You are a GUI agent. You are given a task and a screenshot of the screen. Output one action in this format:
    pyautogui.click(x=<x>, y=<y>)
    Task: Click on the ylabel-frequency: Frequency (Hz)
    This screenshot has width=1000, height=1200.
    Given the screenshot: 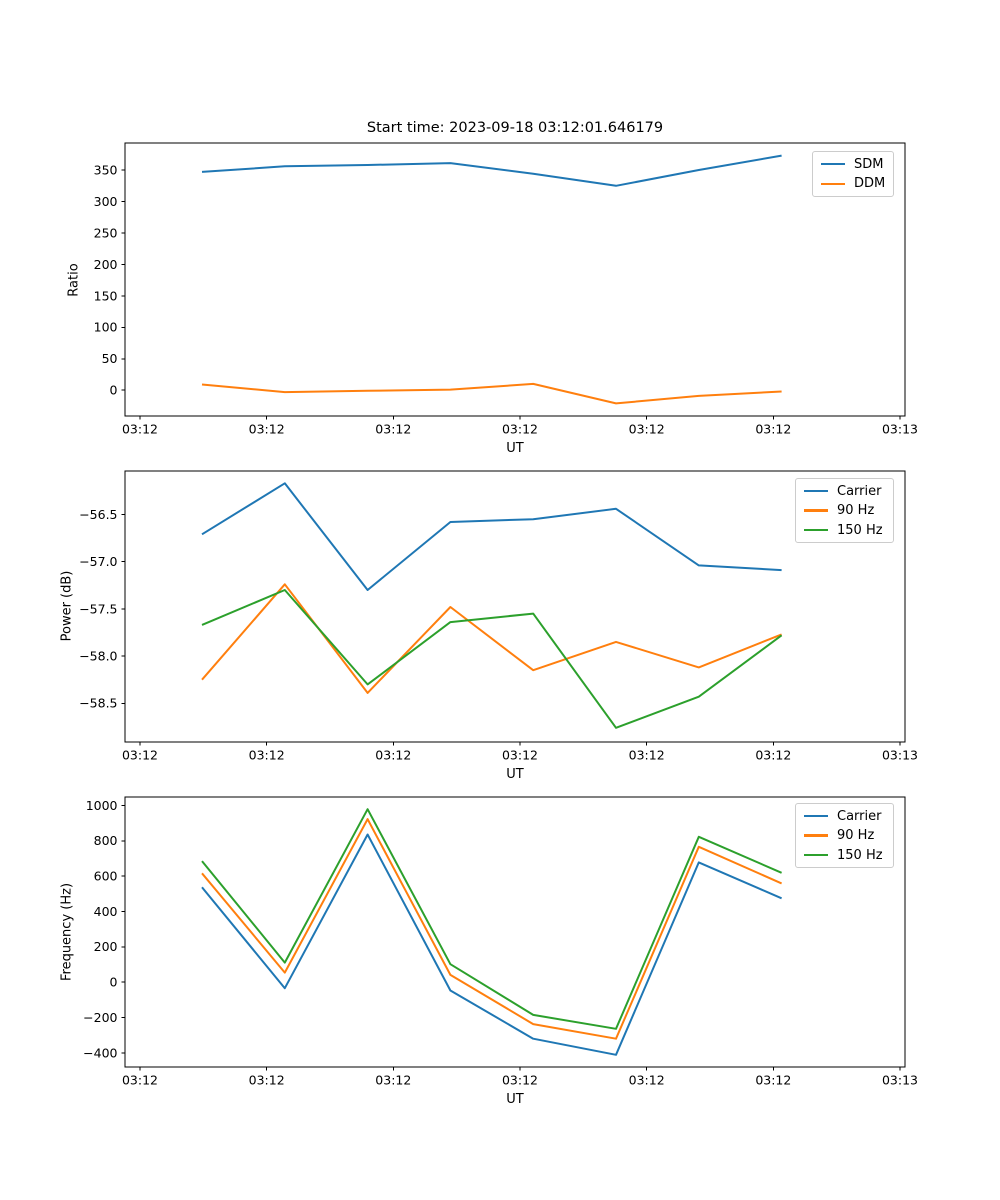 What is the action you would take?
    pyautogui.click(x=67, y=932)
    